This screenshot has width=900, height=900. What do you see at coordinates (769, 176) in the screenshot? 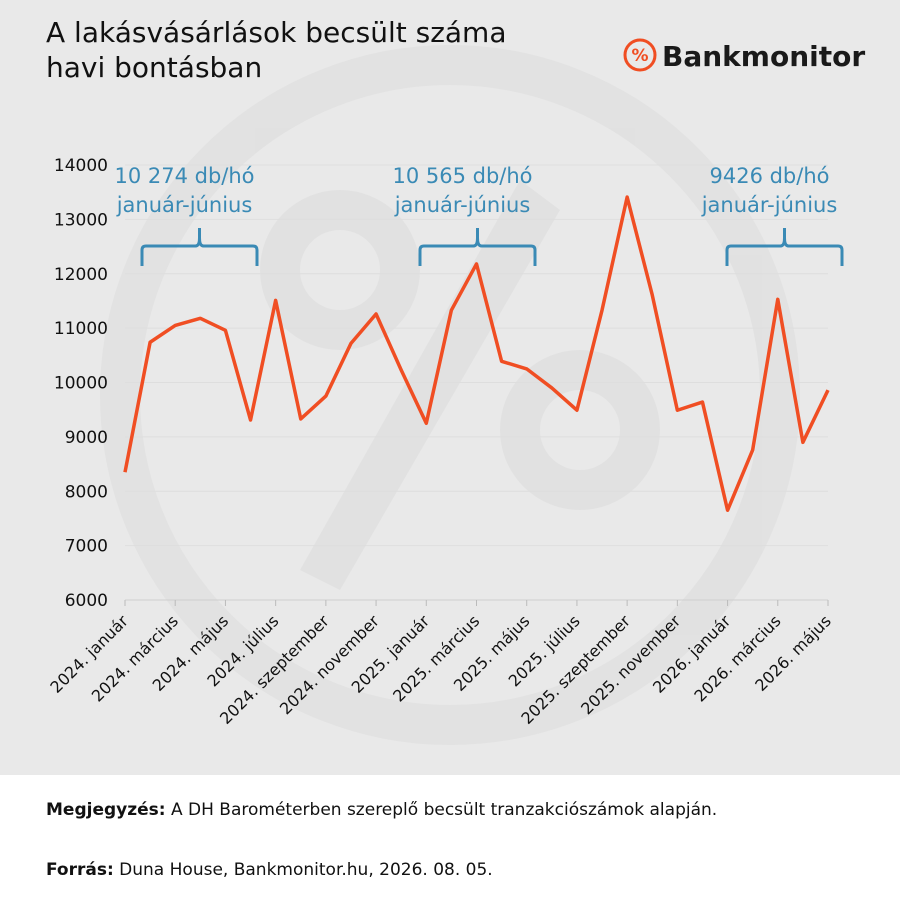
I see `annotation-value: 9426 db/hó` at bounding box center [769, 176].